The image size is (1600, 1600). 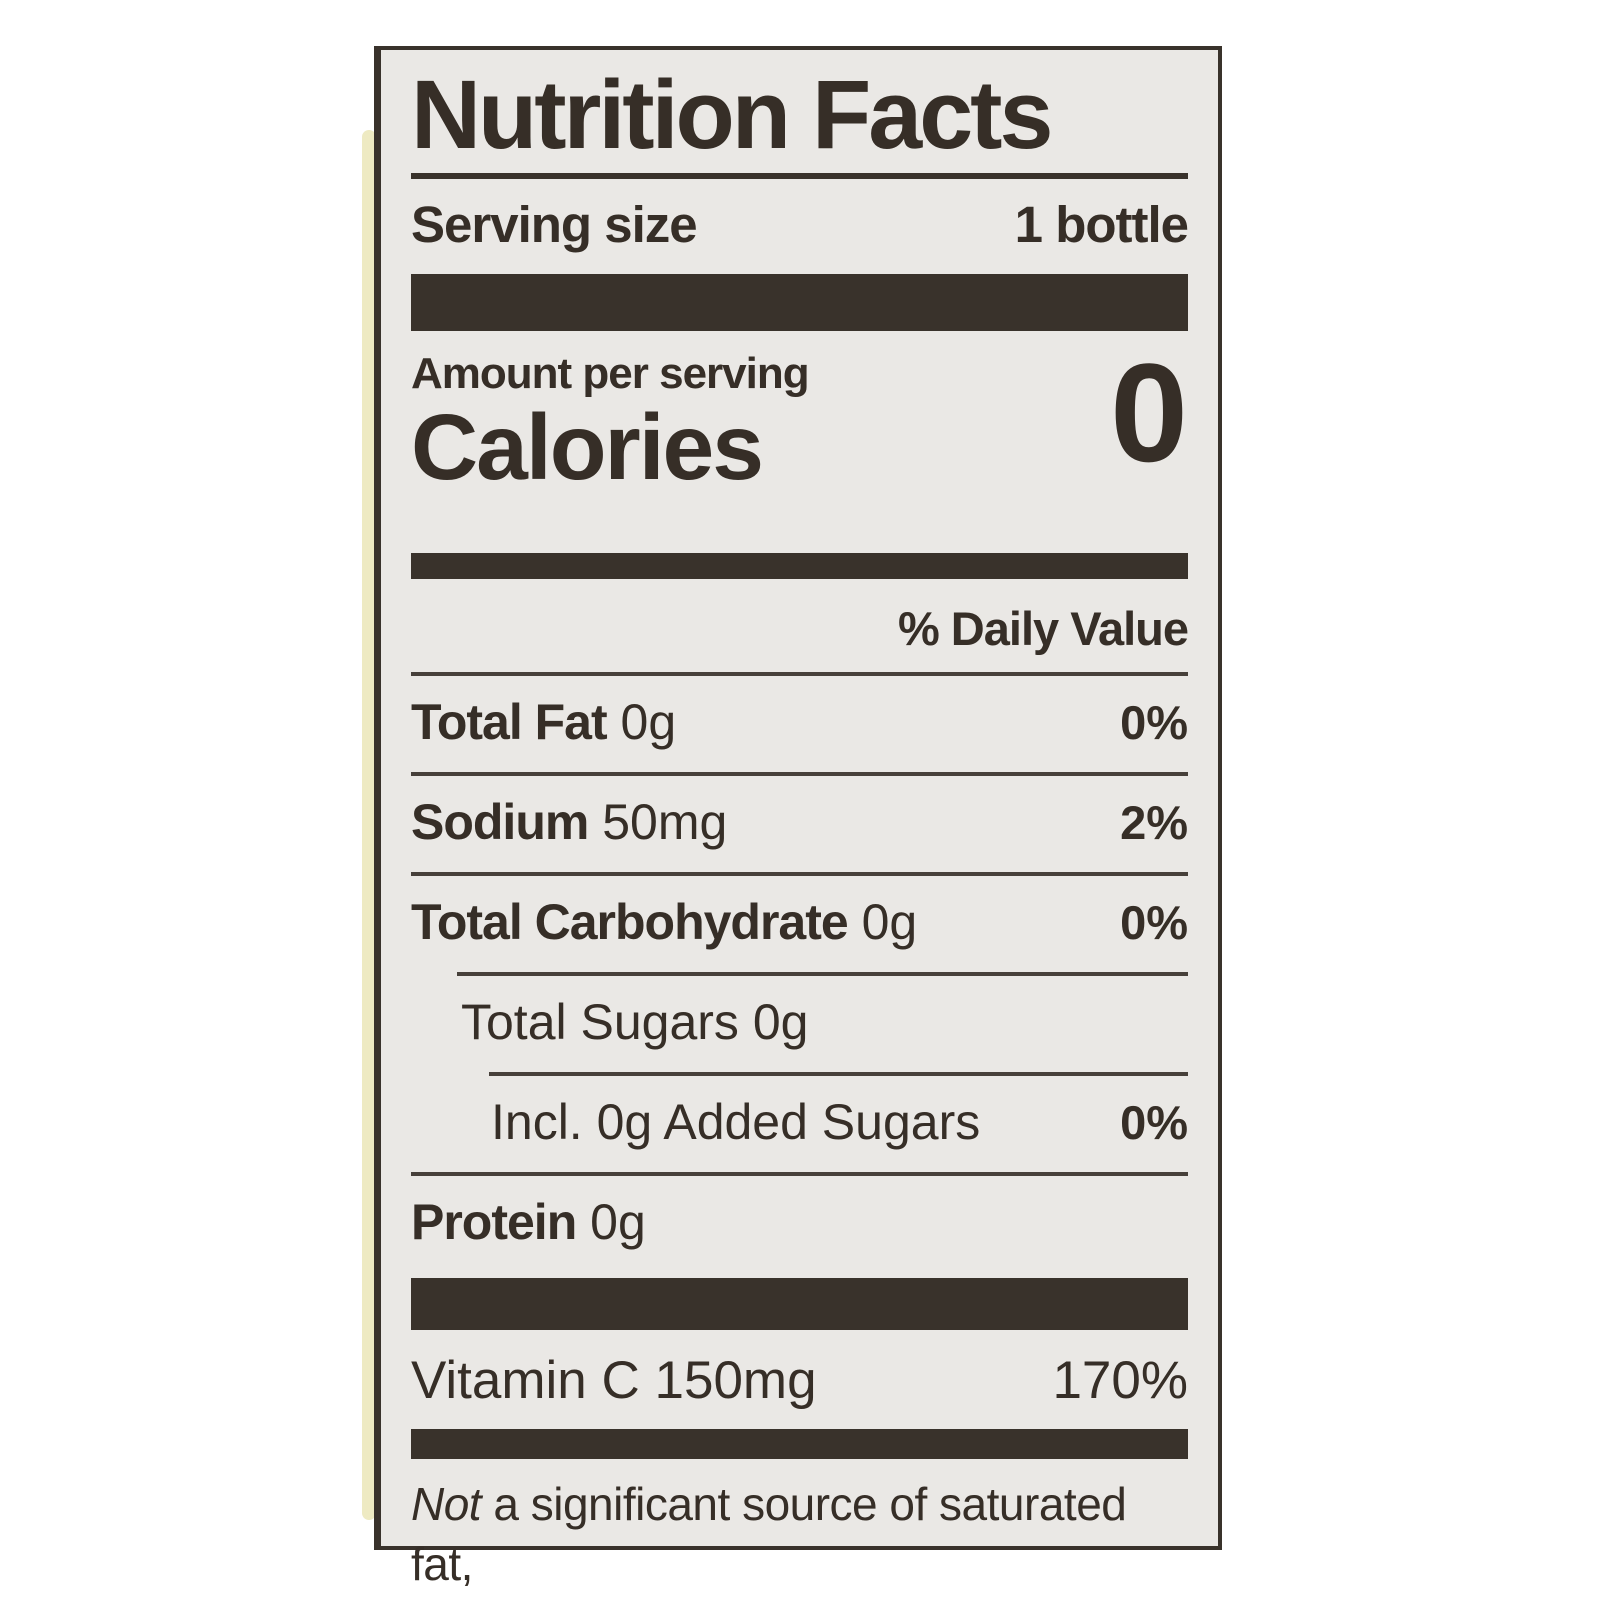 I want to click on nutrient-text: Sodium 50mg, so click(x=569, y=822).